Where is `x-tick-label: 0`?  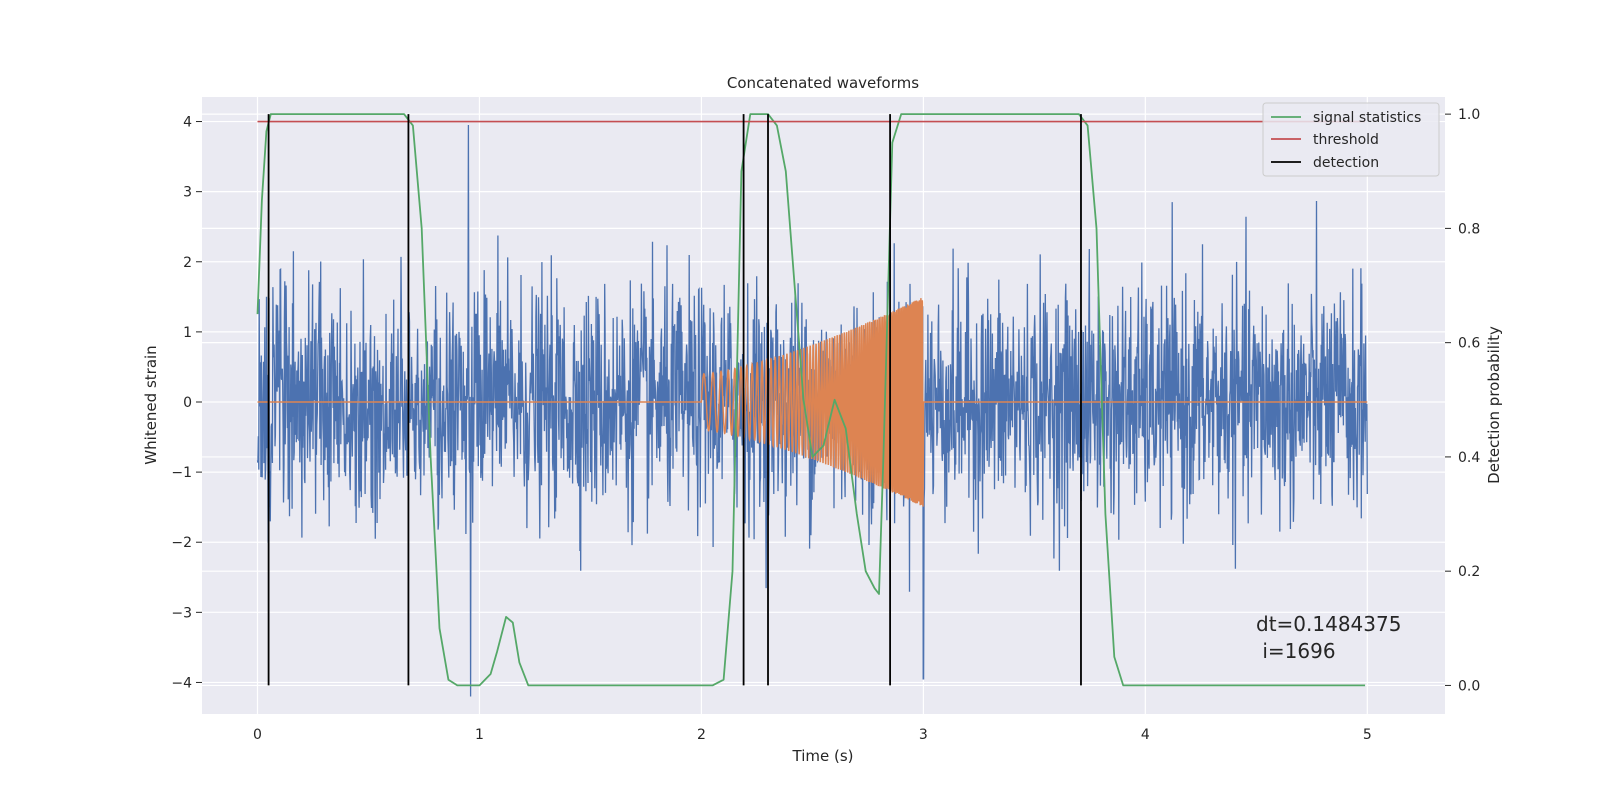
x-tick-label: 0 is located at coordinates (257, 735).